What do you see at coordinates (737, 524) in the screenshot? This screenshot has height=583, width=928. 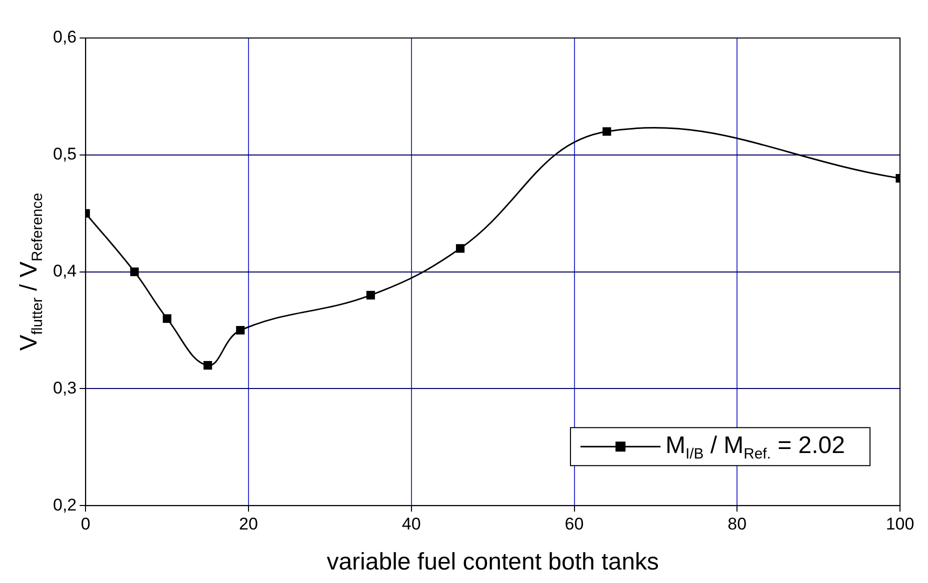 I see `x-tick-label: 80` at bounding box center [737, 524].